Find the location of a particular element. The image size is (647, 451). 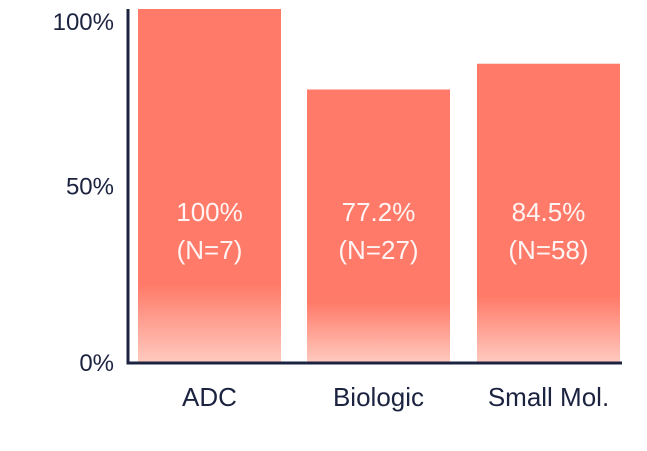

data-label-count: (N=7) is located at coordinates (210, 250).